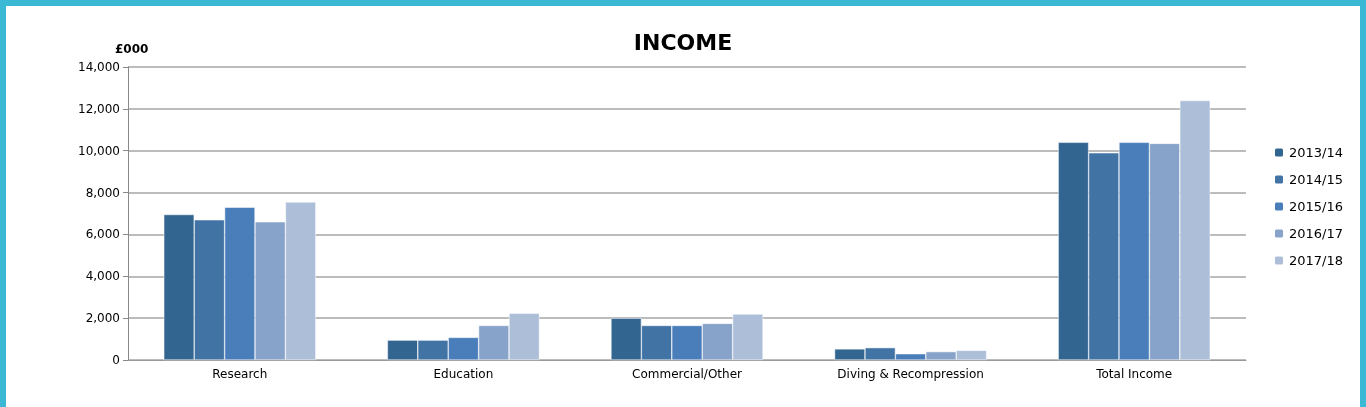 The image size is (1366, 407). I want to click on legend-label: 2017/18, so click(1316, 260).